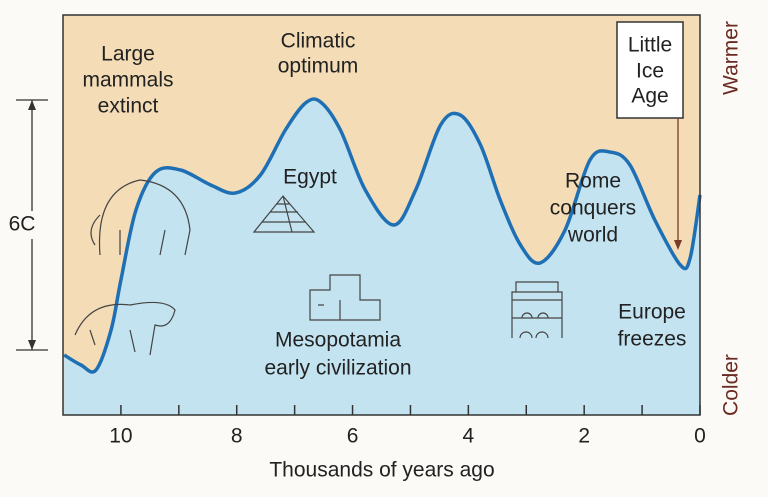  I want to click on annotation: Ice, so click(650, 71).